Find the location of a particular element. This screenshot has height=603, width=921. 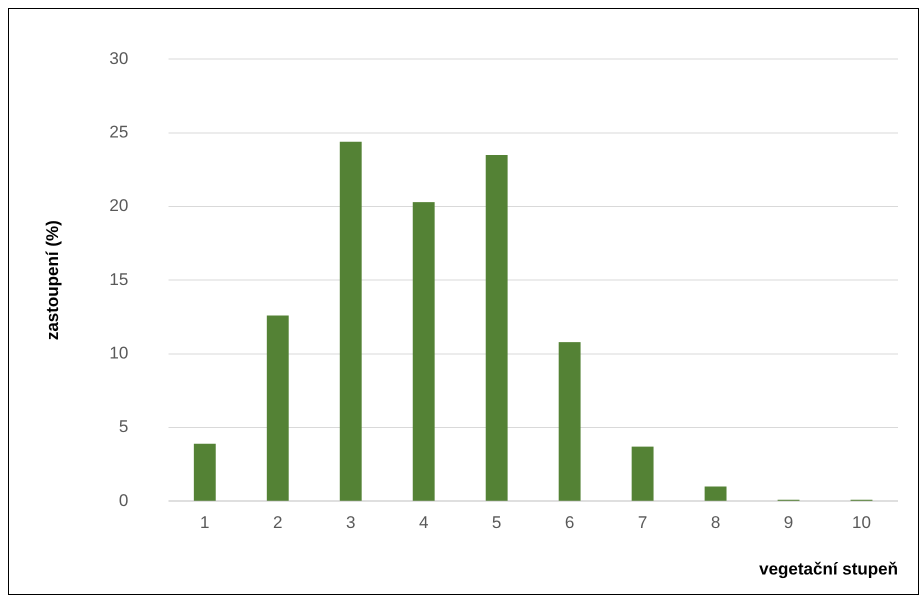

x-tick-label: 1 is located at coordinates (205, 522).